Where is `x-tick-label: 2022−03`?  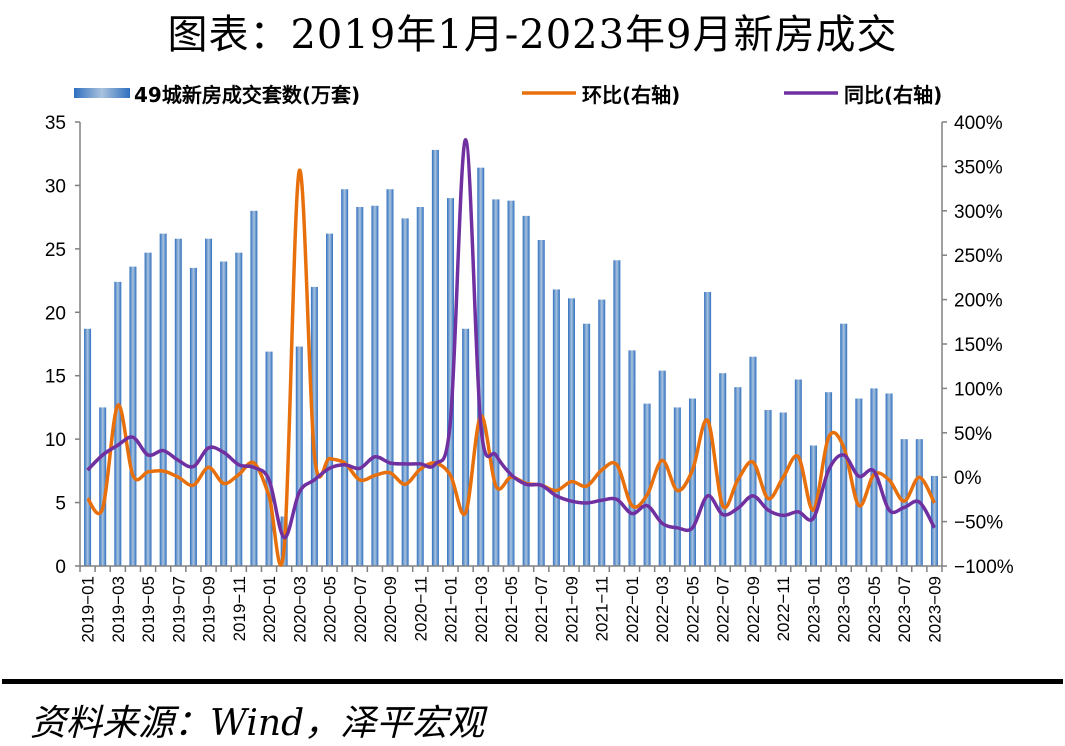 x-tick-label: 2022−03 is located at coordinates (662, 609).